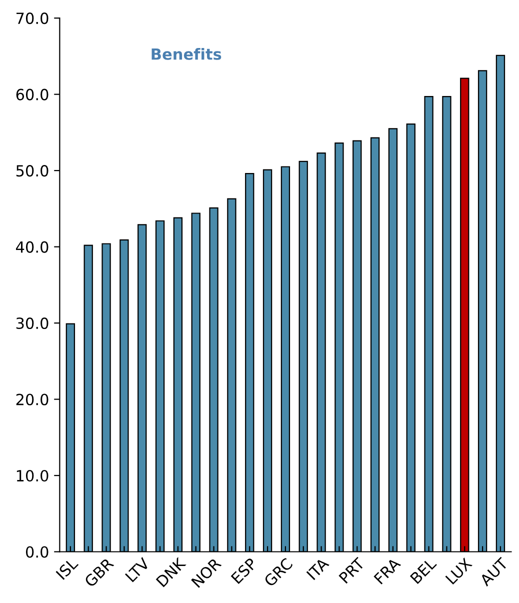 The height and width of the screenshot is (603, 519). What do you see at coordinates (32, 18) in the screenshot?
I see `y-tick-label: 70.0` at bounding box center [32, 18].